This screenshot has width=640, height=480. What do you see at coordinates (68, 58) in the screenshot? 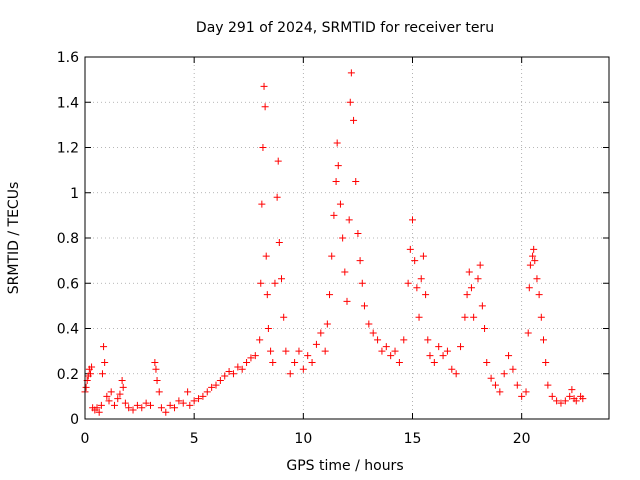
I see `y-tick-label: 1.6` at bounding box center [68, 58].